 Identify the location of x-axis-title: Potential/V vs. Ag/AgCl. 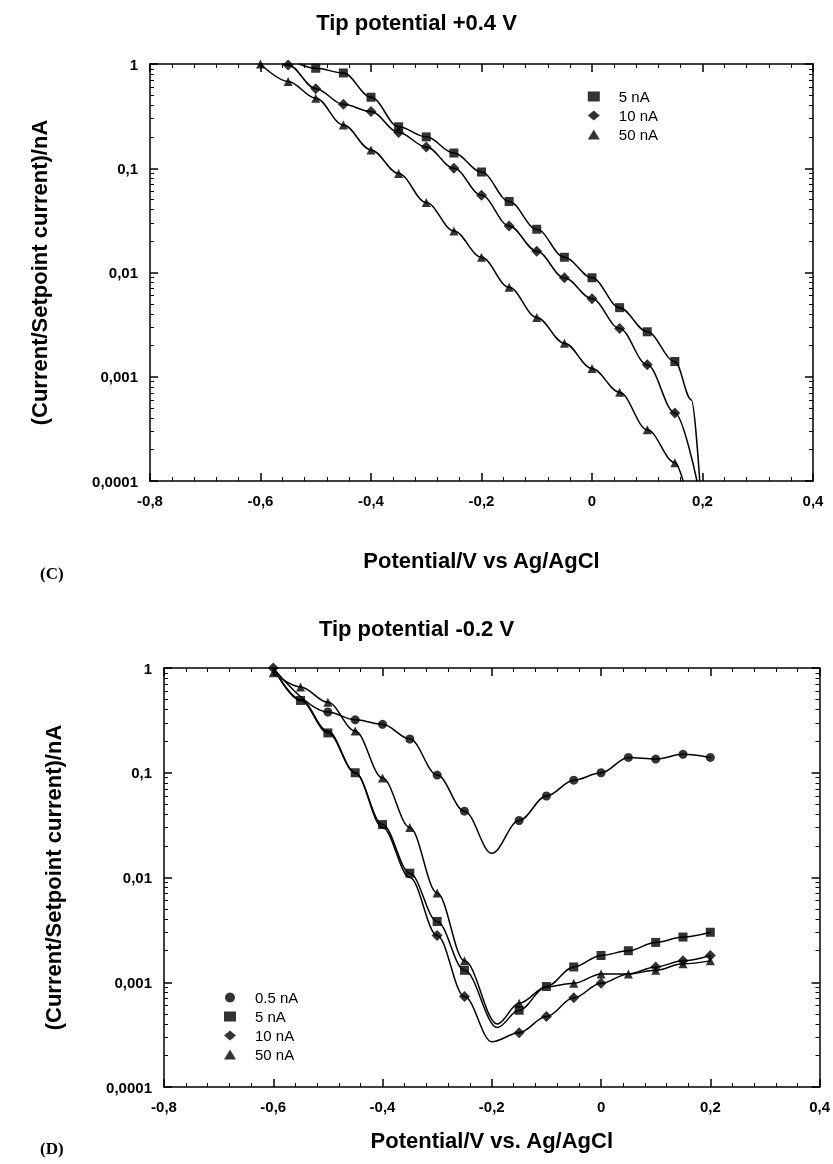
(492, 1140).